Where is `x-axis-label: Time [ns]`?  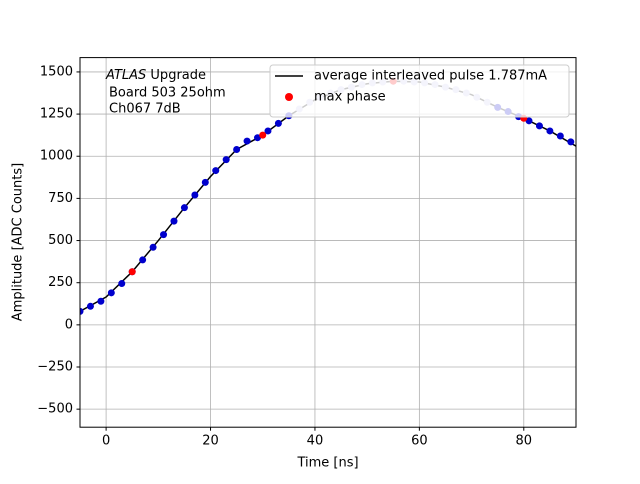 x-axis-label: Time [ns] is located at coordinates (327, 463).